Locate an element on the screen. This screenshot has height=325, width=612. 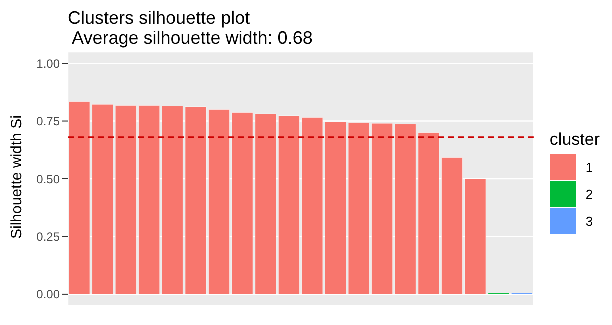
y-axis-title: Silhouette width Si is located at coordinates (17, 177).